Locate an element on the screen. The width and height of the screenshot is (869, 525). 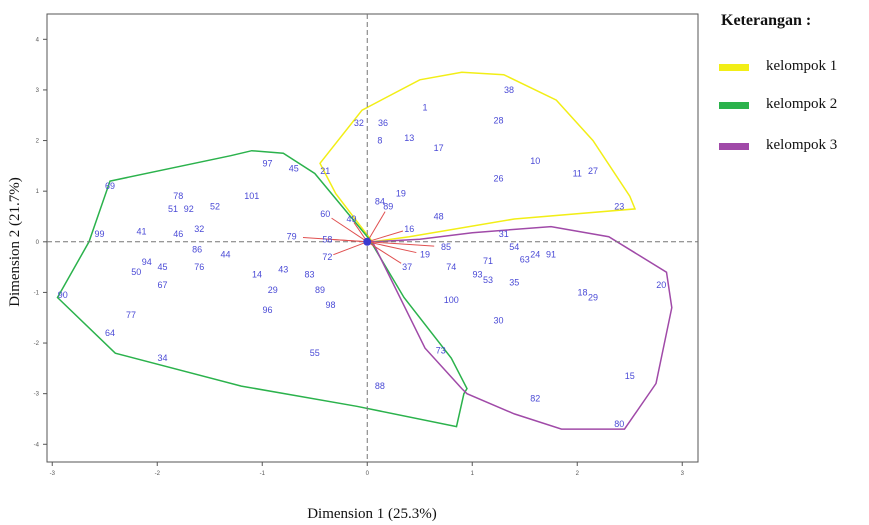
point-label: 51 is located at coordinates (173, 209).